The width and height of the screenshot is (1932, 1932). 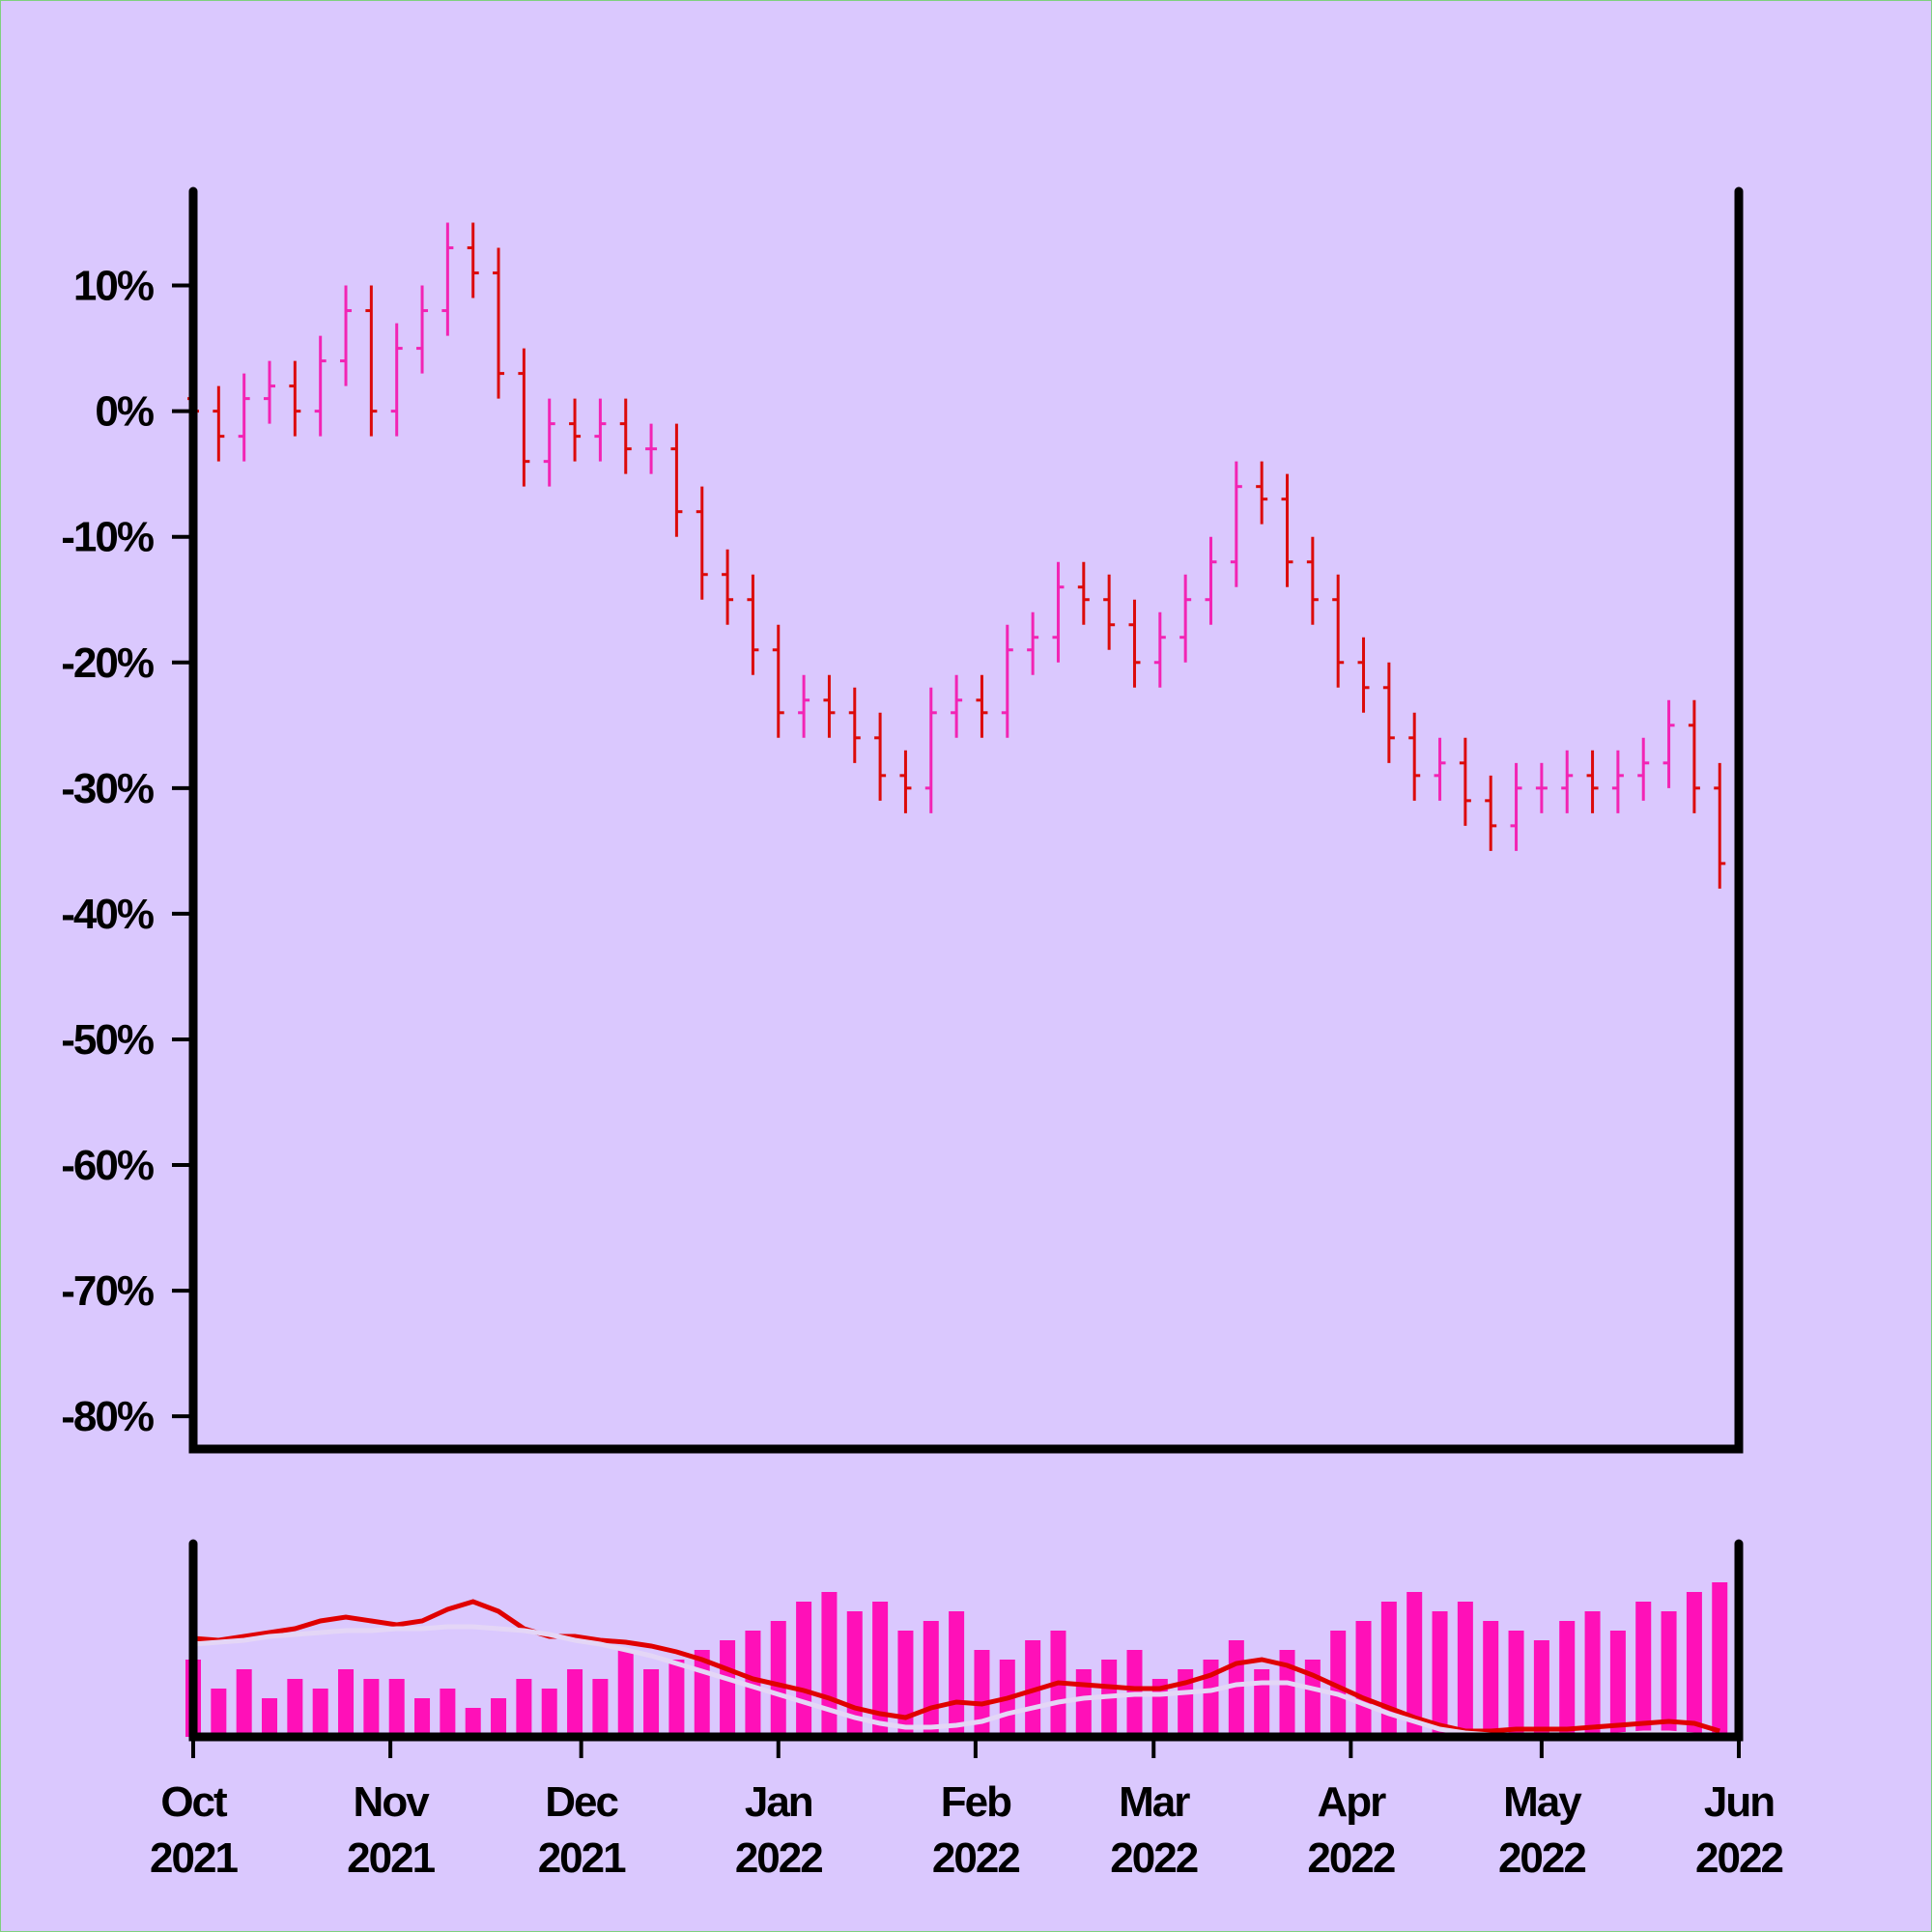 What do you see at coordinates (582, 1830) in the screenshot?
I see `x-tick-label: Dec 2021` at bounding box center [582, 1830].